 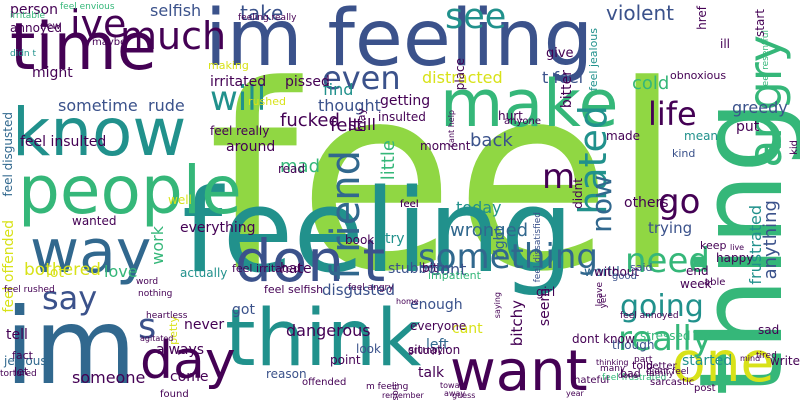 What do you see at coordinates (147, 327) in the screenshot?
I see `cloud-word-s: s` at bounding box center [147, 327].